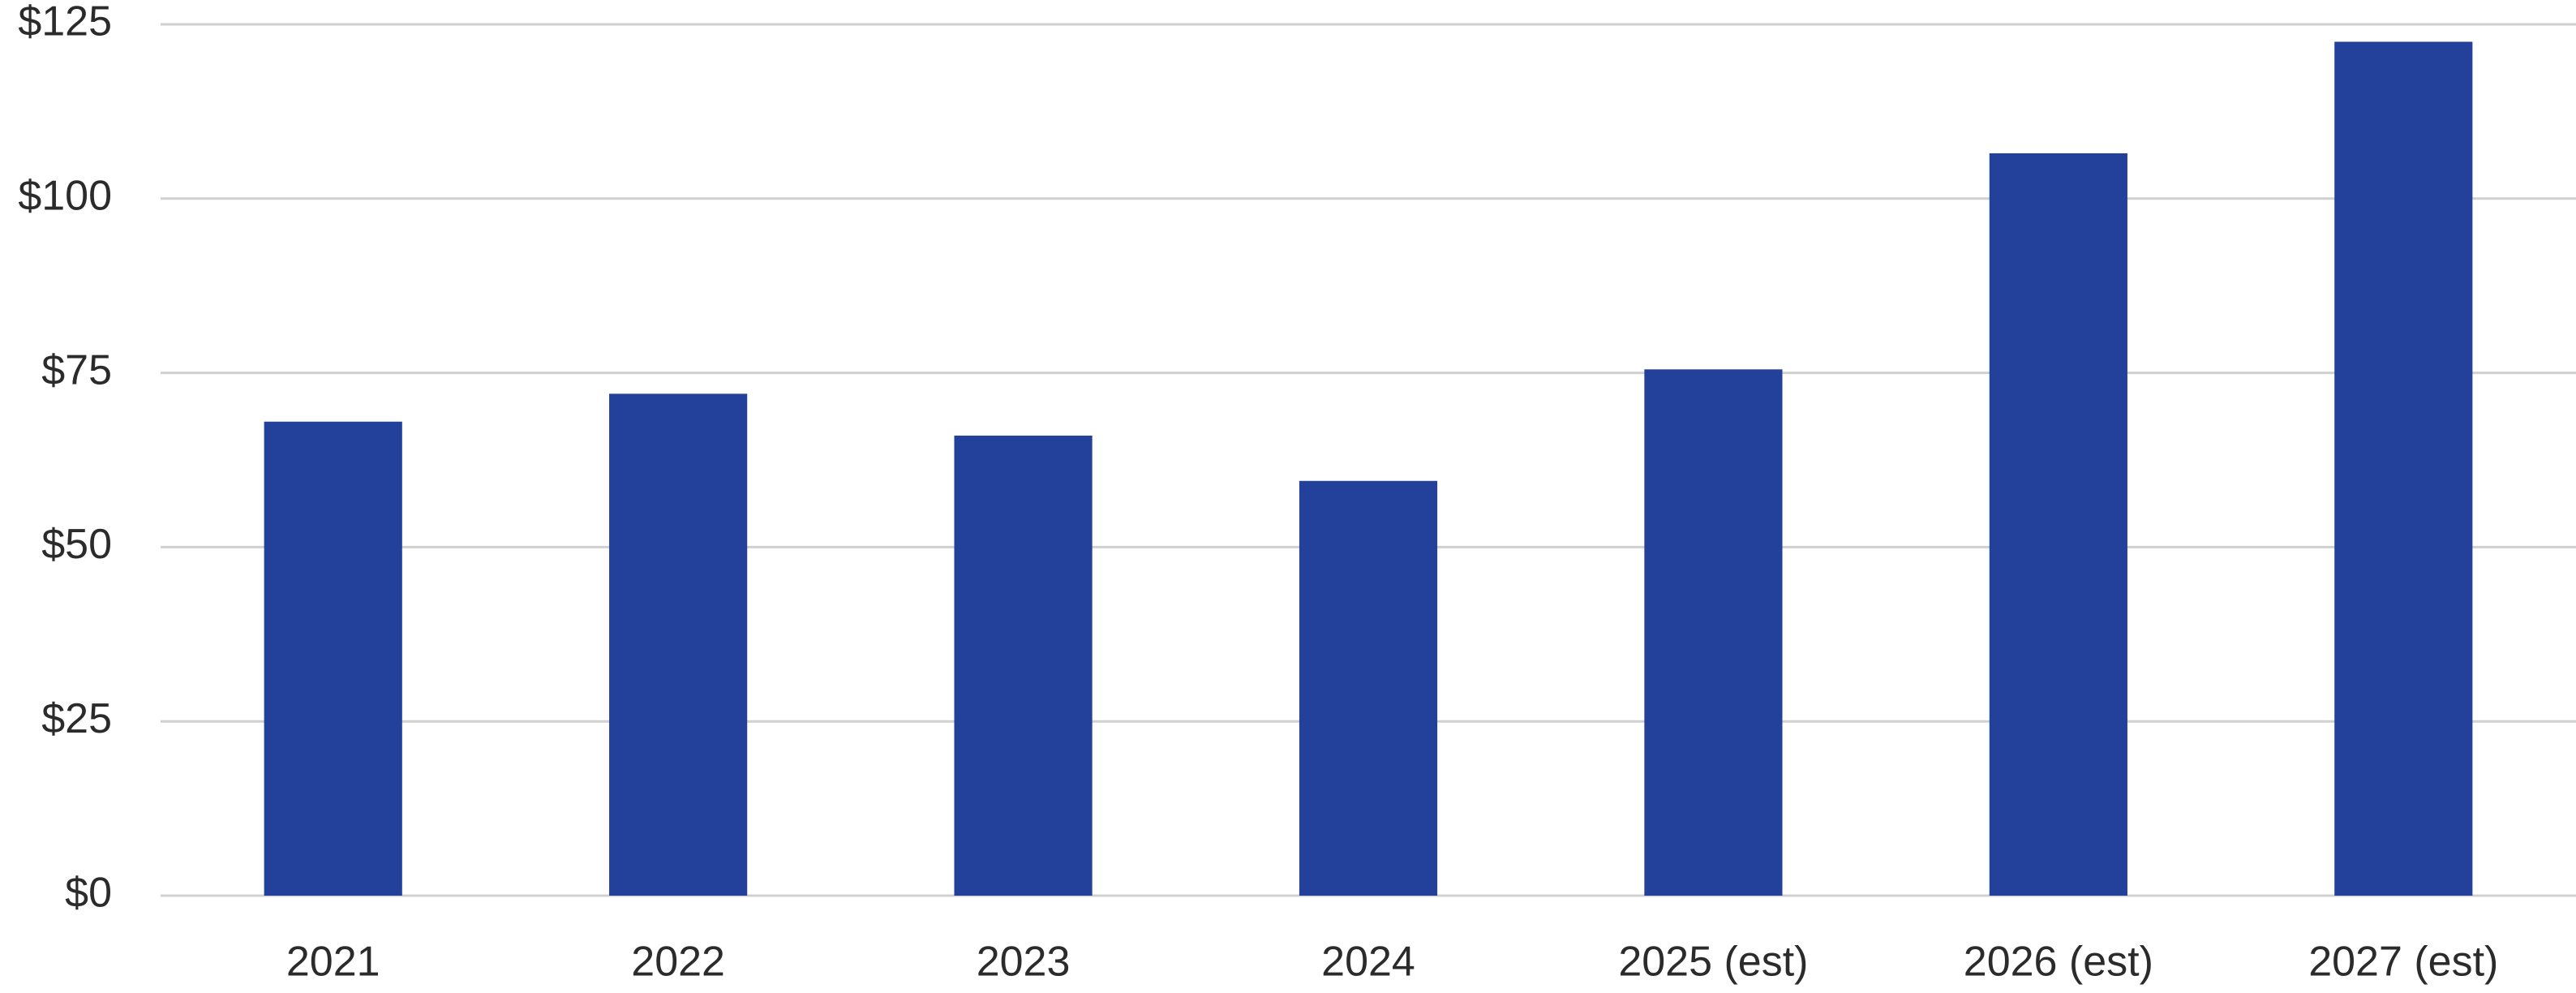  What do you see at coordinates (76, 369) in the screenshot?
I see `y-tick-label: $75` at bounding box center [76, 369].